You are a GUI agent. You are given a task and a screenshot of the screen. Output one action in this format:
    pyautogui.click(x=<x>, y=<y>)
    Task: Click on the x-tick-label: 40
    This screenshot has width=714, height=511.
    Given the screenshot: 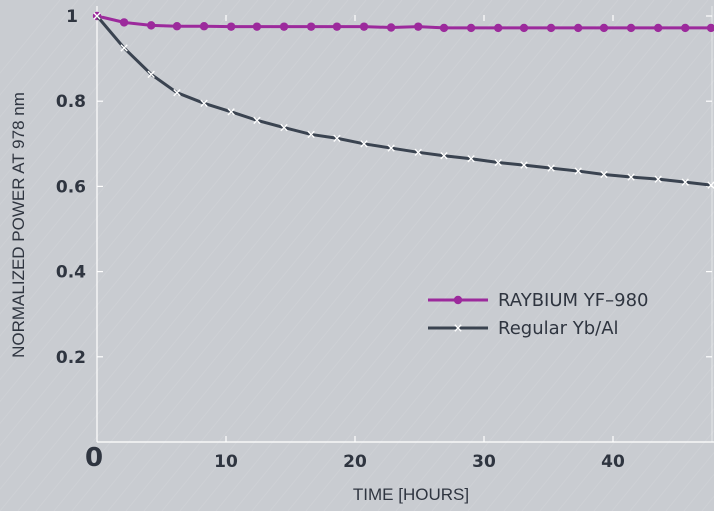 What is the action you would take?
    pyautogui.click(x=613, y=462)
    